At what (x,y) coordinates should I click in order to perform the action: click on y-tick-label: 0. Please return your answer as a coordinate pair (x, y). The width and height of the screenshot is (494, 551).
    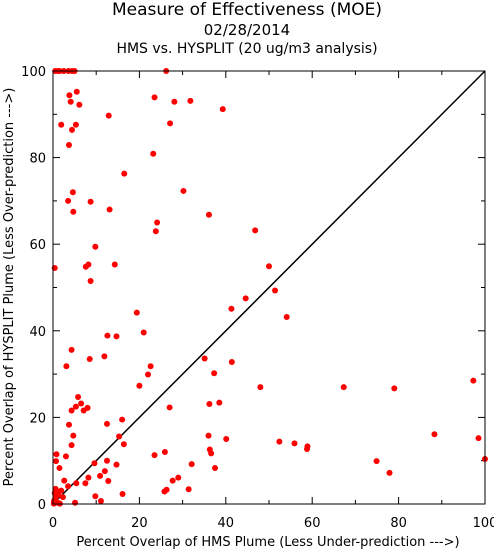
    Looking at the image, I should click on (42, 505).